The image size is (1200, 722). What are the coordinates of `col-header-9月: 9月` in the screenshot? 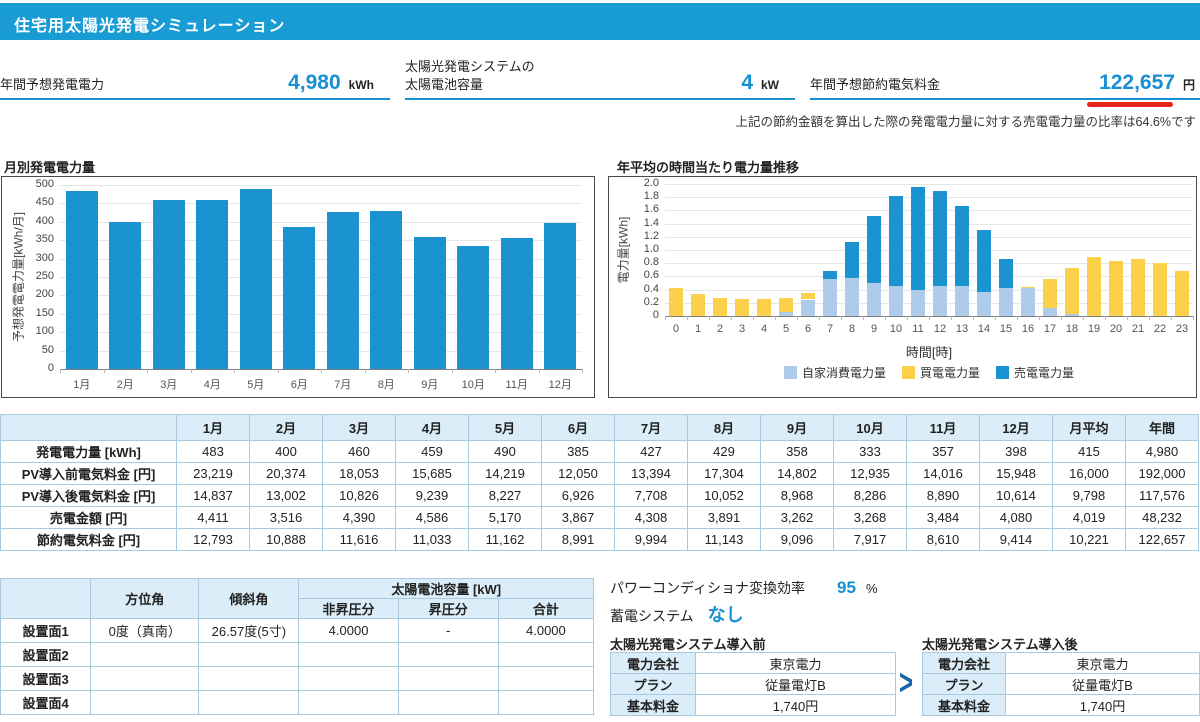 It's located at (797, 427).